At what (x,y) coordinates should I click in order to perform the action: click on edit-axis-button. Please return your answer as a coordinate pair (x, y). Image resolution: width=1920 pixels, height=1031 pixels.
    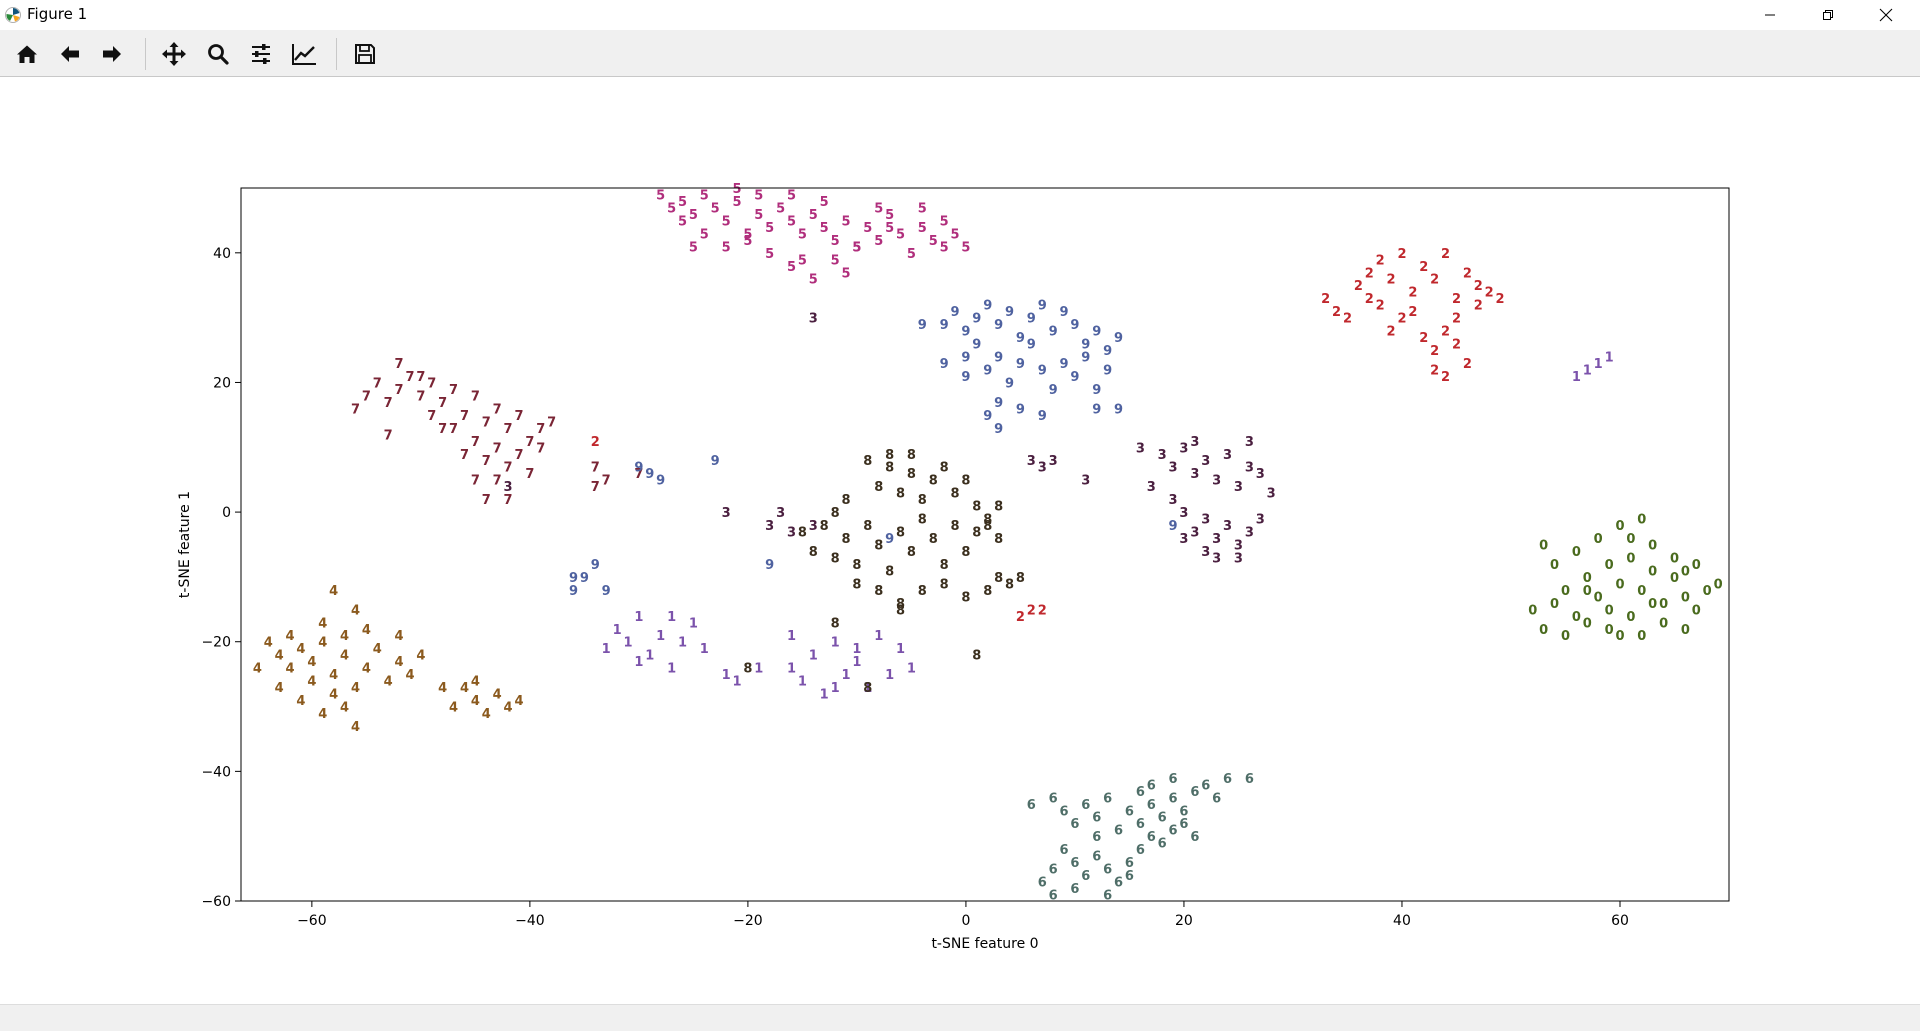
    Looking at the image, I should click on (304, 54).